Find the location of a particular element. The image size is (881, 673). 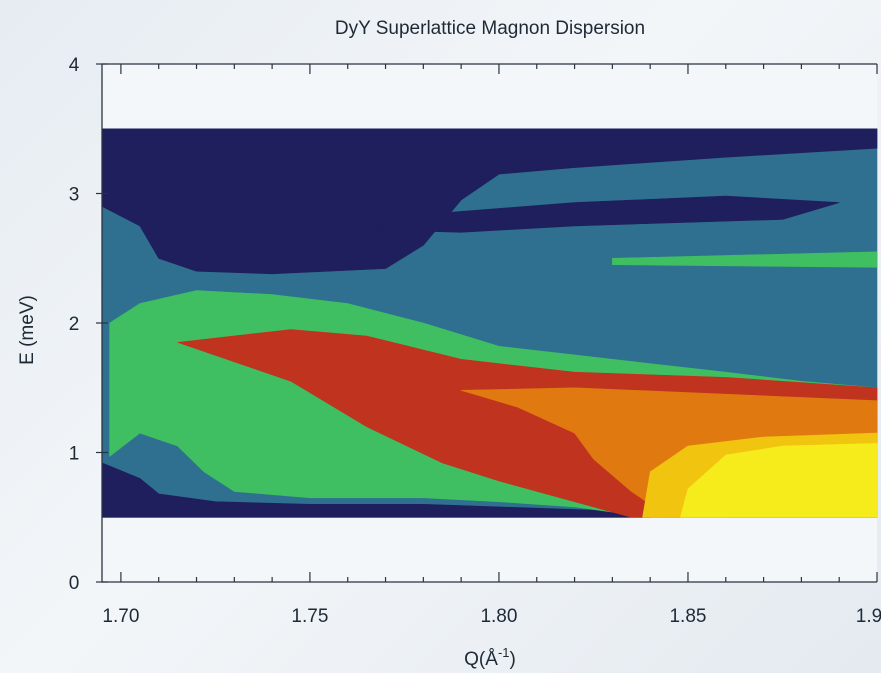

x-axis-label: Q(Å-1) is located at coordinates (490, 657).